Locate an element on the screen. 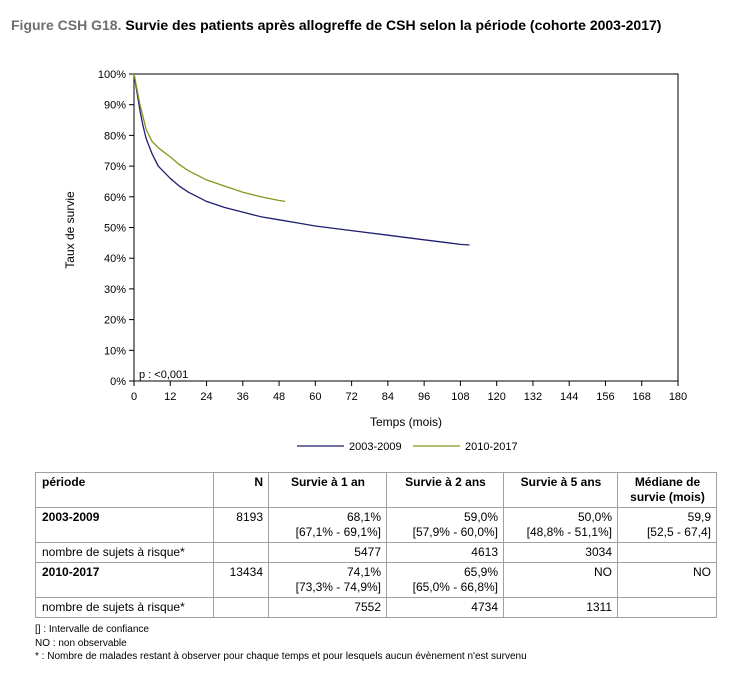  header-survival-1y: Survie à 1 an is located at coordinates (327, 490).